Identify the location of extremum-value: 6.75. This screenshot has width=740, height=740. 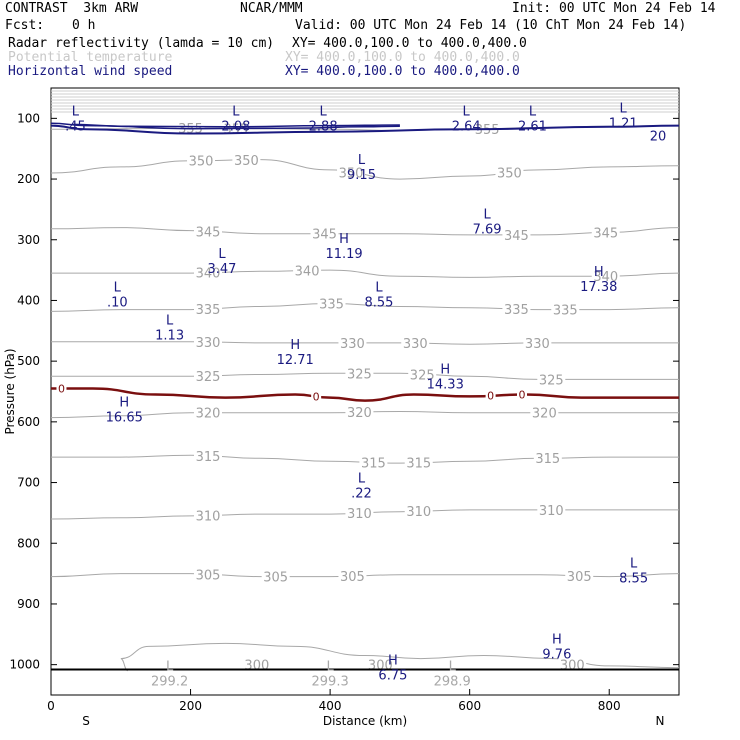
(392, 676).